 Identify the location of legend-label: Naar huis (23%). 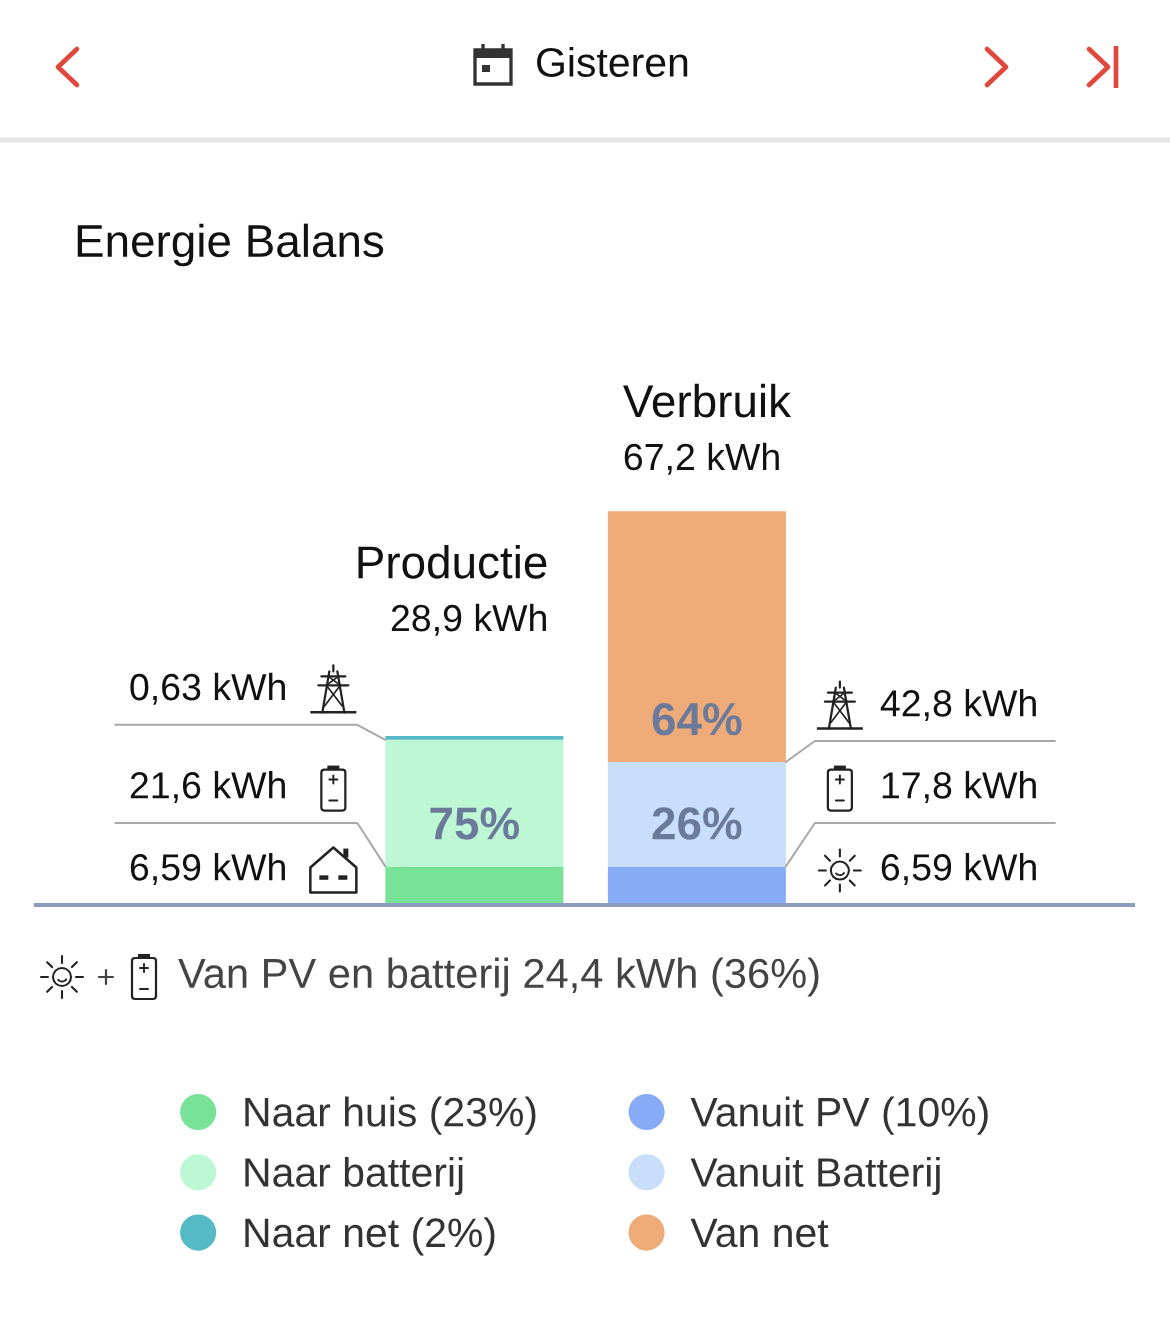
(390, 1115).